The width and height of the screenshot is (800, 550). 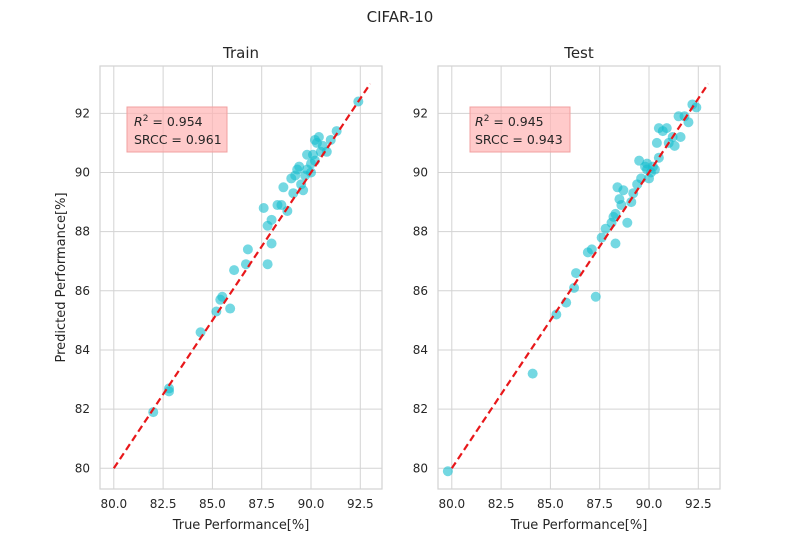 I want to click on r2-text: R2 = 0.954, so click(x=168, y=121).